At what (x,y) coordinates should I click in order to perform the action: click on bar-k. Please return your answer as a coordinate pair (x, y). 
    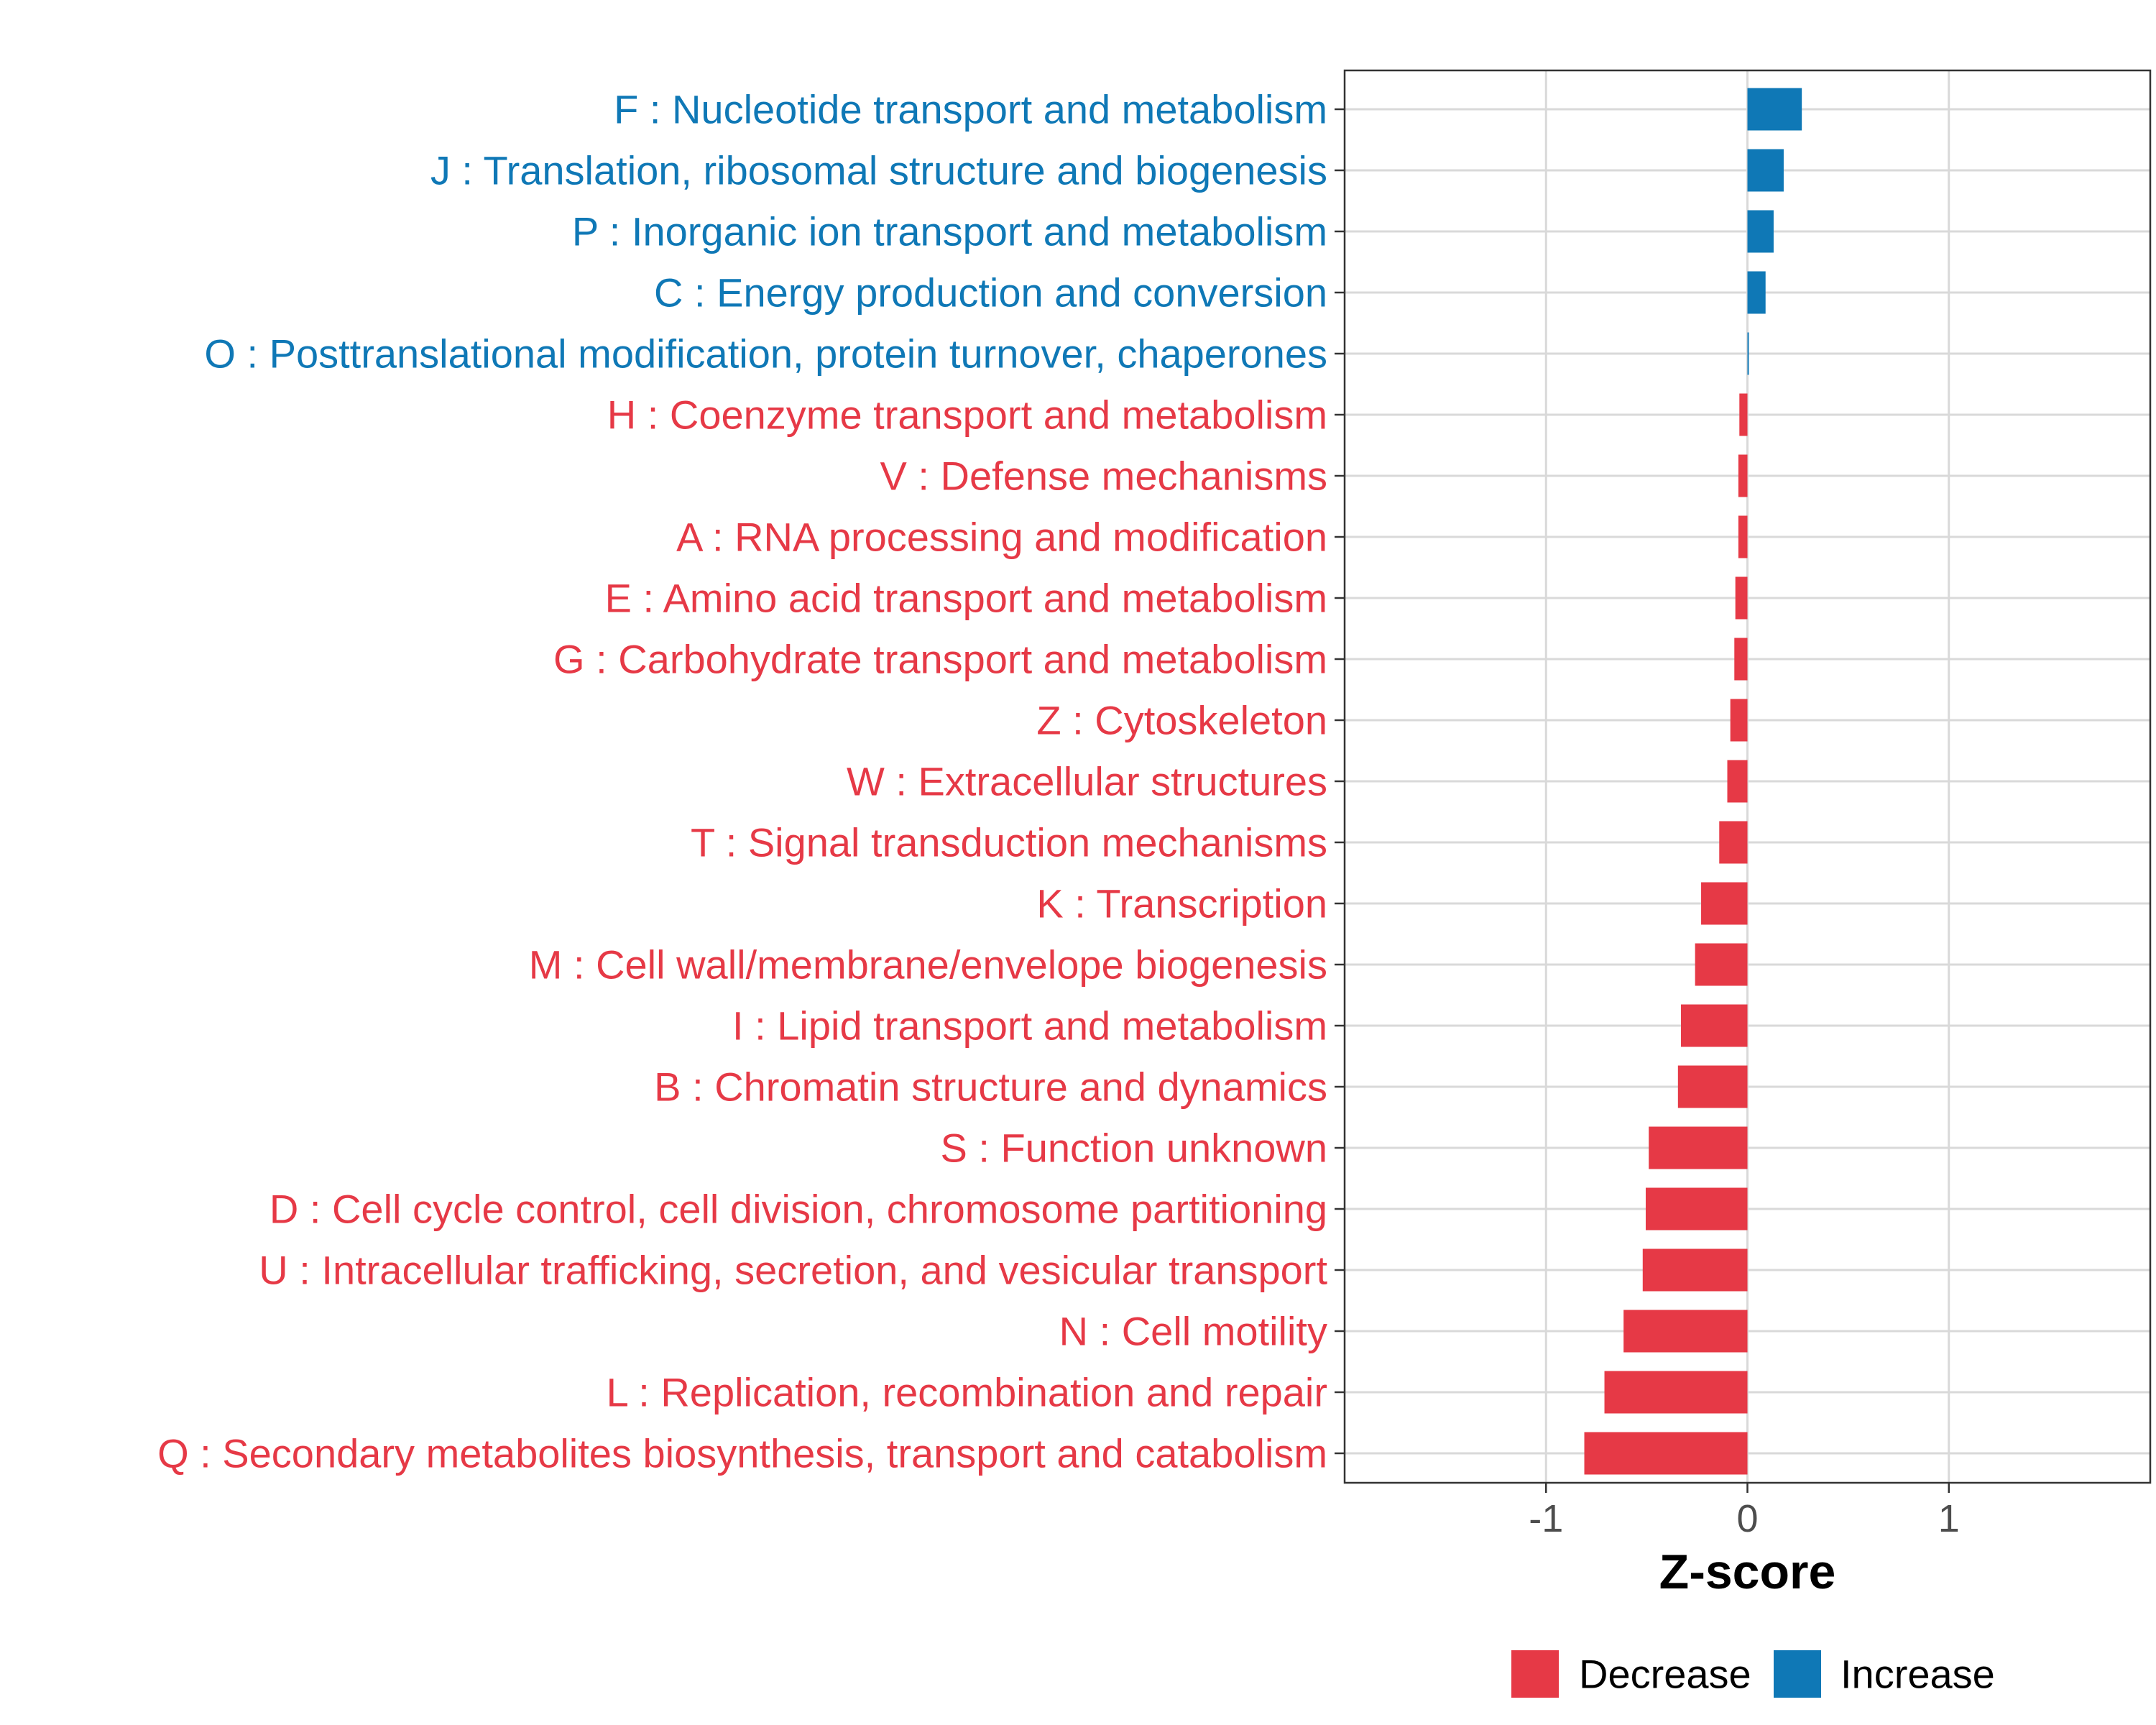
    Looking at the image, I should click on (1725, 903).